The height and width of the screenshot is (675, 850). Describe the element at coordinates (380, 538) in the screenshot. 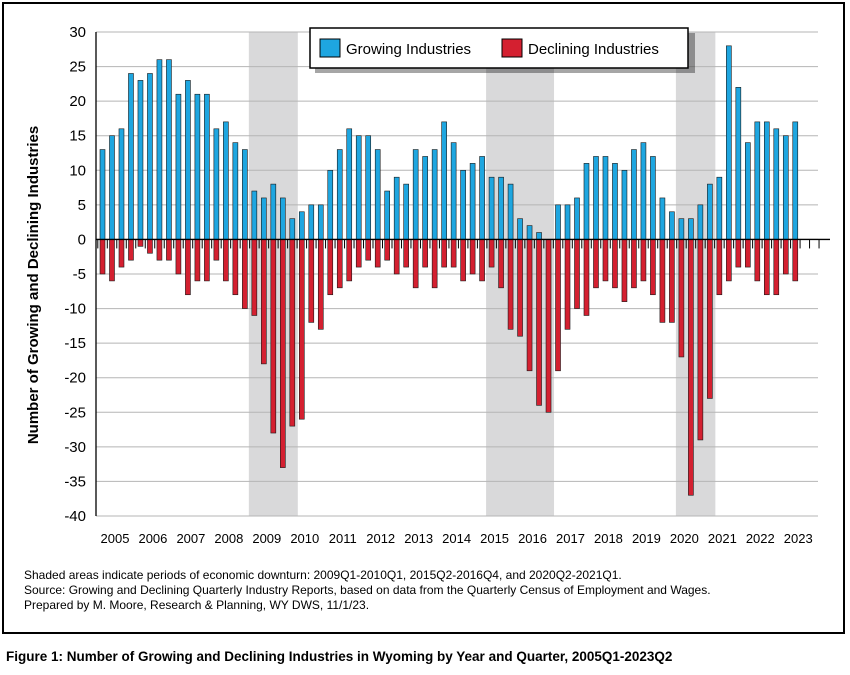

I see `x-tick-label: 2012` at that location.